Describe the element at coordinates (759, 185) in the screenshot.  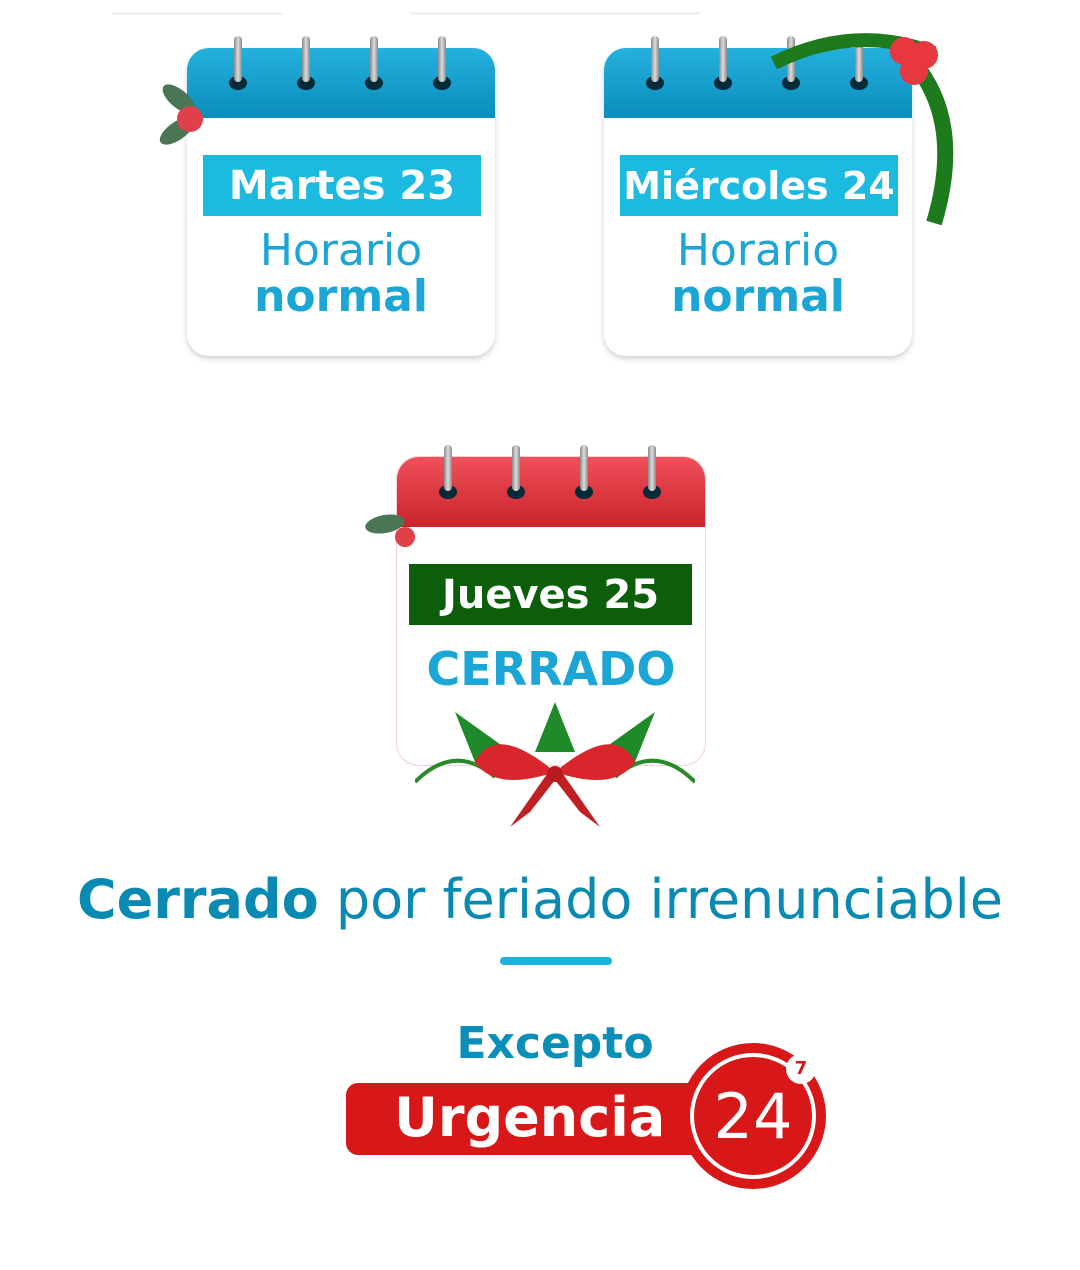
I see `day-label: Miércoles 24` at that location.